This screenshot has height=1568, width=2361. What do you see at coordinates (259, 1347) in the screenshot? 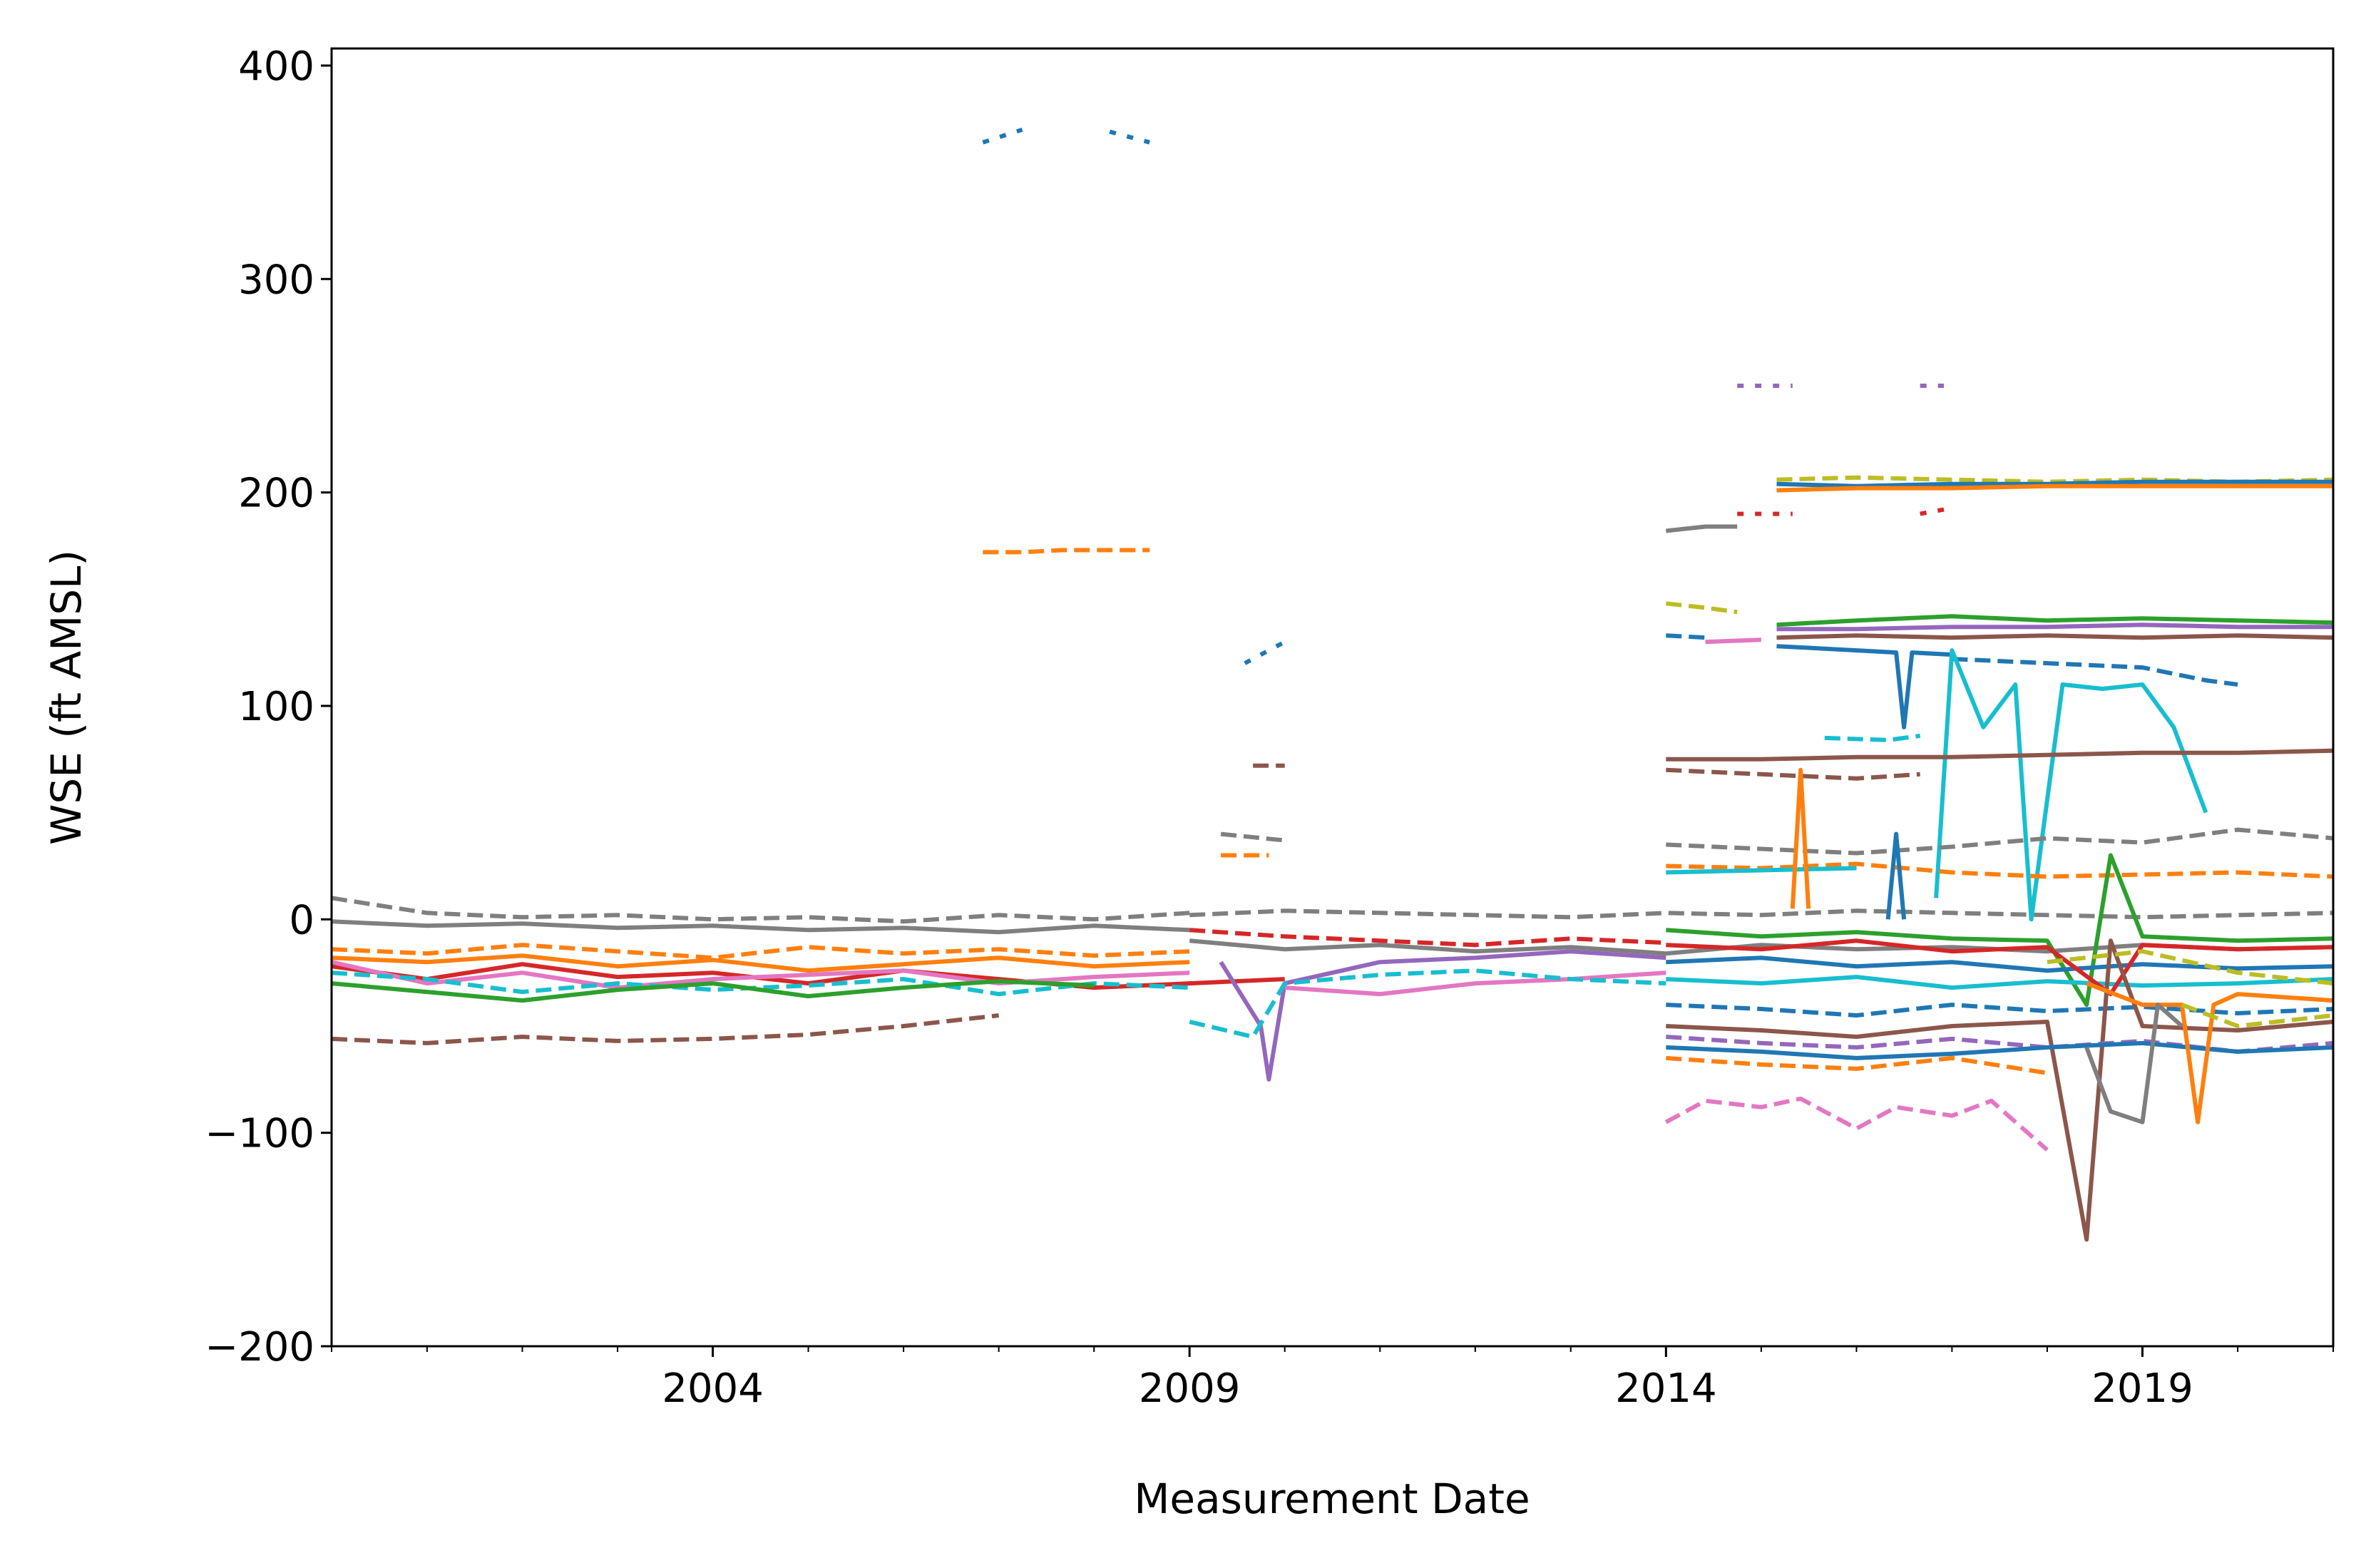
I see `y-tick-label: −200` at bounding box center [259, 1347].